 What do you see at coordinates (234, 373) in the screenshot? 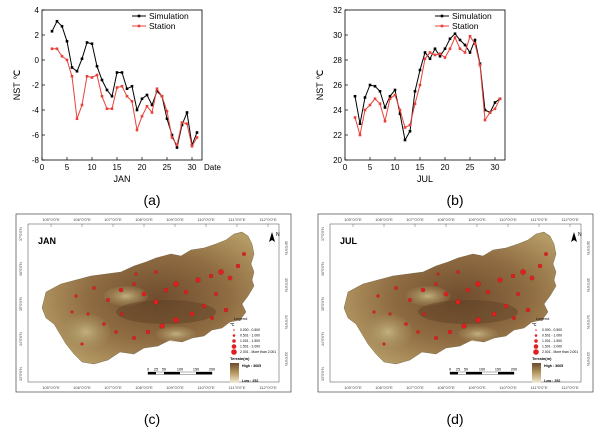
I see `terrain-ramp` at bounding box center [234, 373].